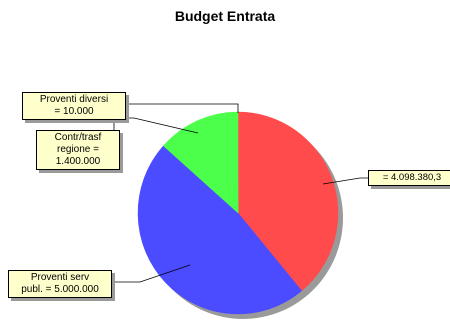 The height and width of the screenshot is (323, 450). What do you see at coordinates (225, 16) in the screenshot?
I see `chart-title: Budget Entrata` at bounding box center [225, 16].